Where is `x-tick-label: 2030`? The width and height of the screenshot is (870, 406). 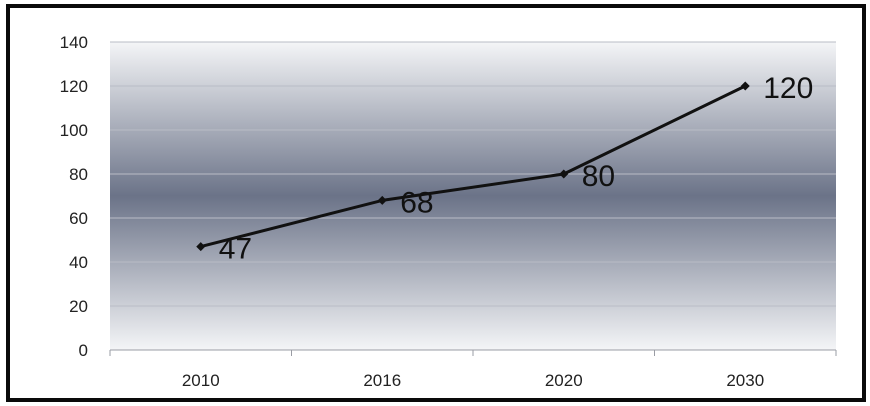 x-tick-label: 2030 is located at coordinates (745, 380).